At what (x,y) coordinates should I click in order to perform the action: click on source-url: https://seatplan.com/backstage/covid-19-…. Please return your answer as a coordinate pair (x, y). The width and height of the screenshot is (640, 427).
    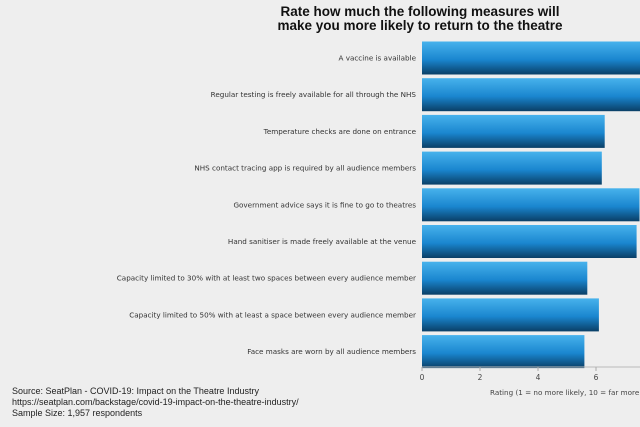
    Looking at the image, I should click on (155, 402).